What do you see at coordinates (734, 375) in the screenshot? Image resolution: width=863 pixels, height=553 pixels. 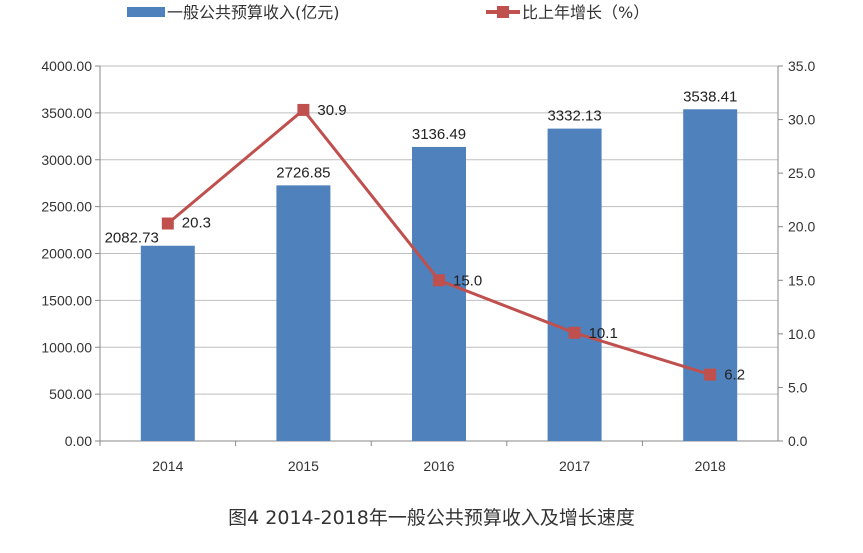 I see `line-data-label: 6.2` at bounding box center [734, 375].